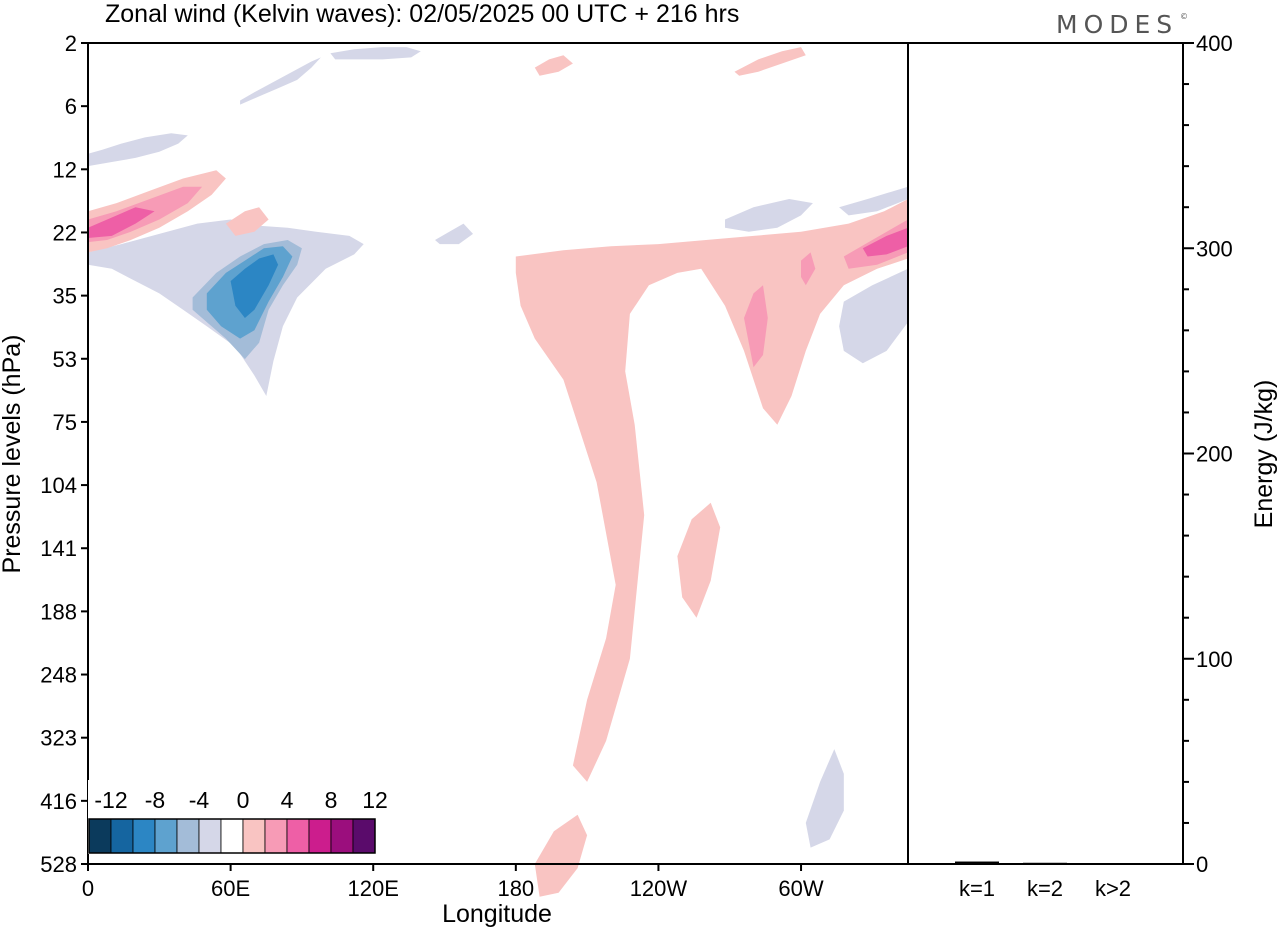 The width and height of the screenshot is (1280, 930). I want to click on x-tick-label: 60W, so click(800, 888).